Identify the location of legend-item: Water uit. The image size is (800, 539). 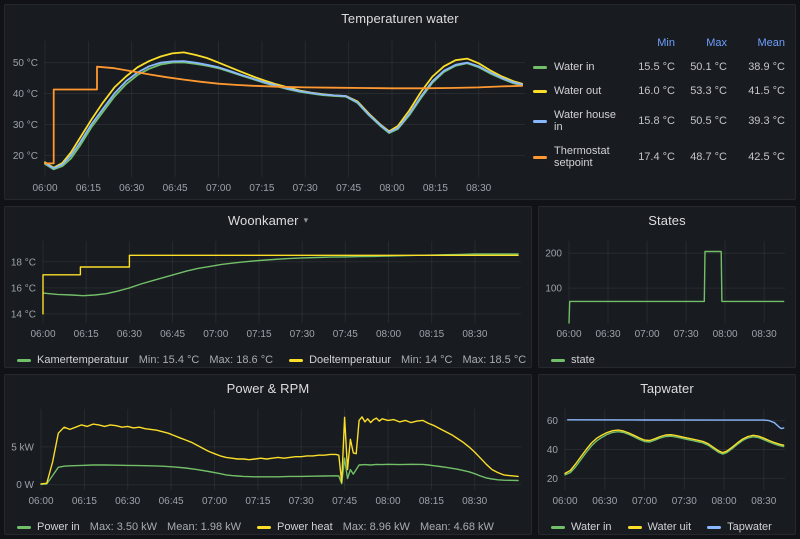
(659, 527).